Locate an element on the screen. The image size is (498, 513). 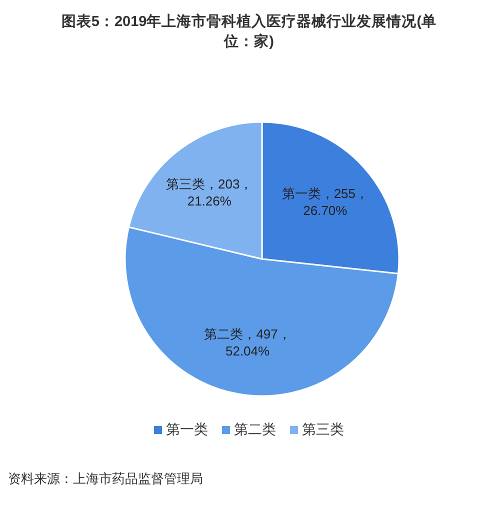
data-label: 第三类，203，21.26% is located at coordinates (209, 192).